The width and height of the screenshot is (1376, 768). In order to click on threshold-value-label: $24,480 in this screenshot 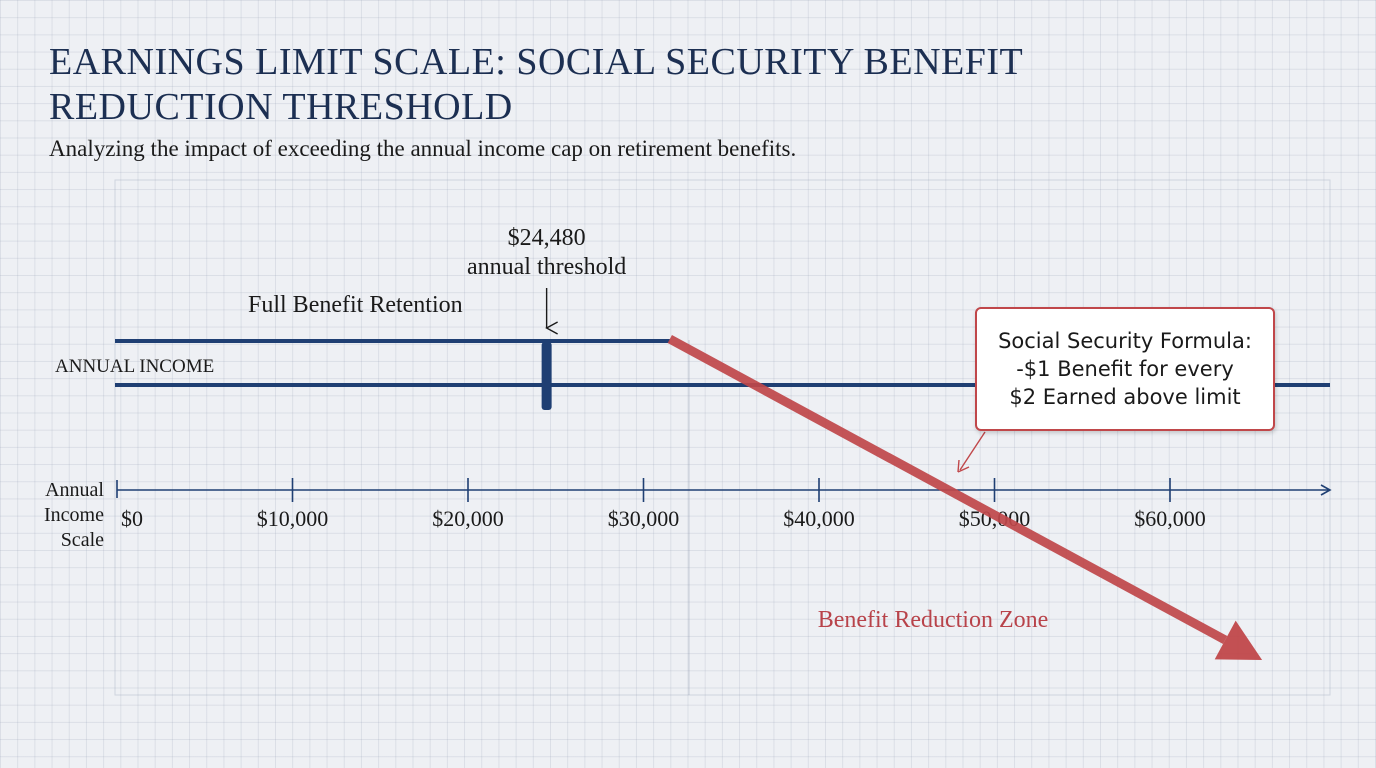, I will do `click(547, 238)`.